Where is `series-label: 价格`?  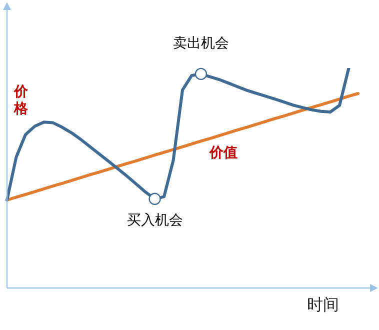 series-label: 价格 is located at coordinates (21, 100).